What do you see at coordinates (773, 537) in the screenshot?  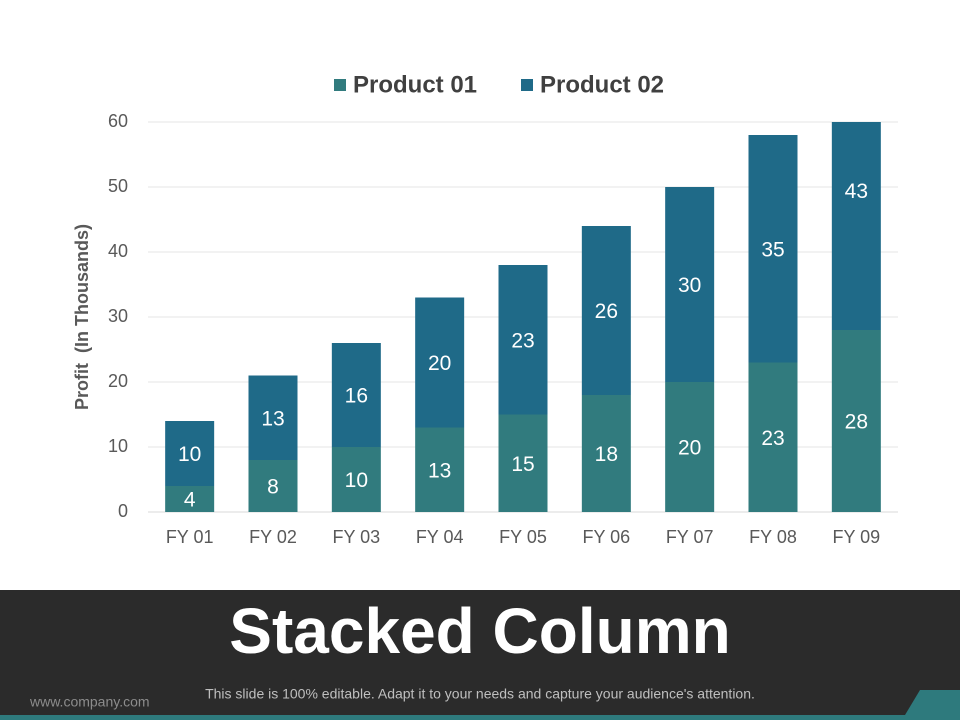 I see `x-tick-label: FY 08` at bounding box center [773, 537].